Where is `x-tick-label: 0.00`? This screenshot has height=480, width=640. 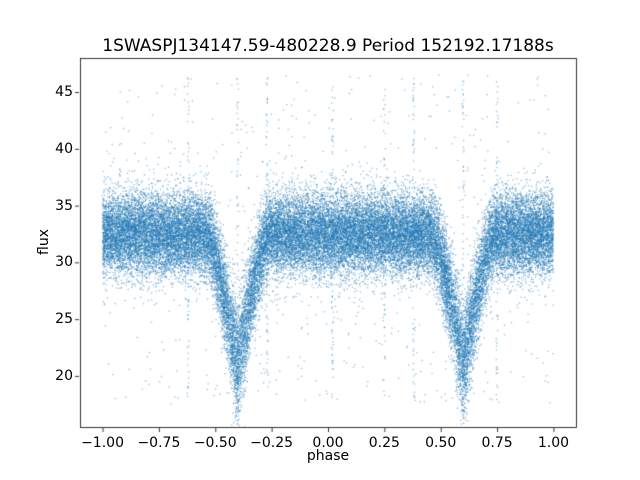 x-tick-label: 0.00 is located at coordinates (328, 443).